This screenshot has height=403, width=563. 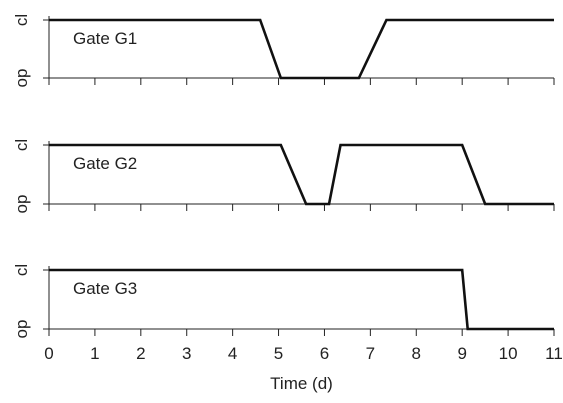 What do you see at coordinates (186, 353) in the screenshot?
I see `x-tick-label-3: 3` at bounding box center [186, 353].